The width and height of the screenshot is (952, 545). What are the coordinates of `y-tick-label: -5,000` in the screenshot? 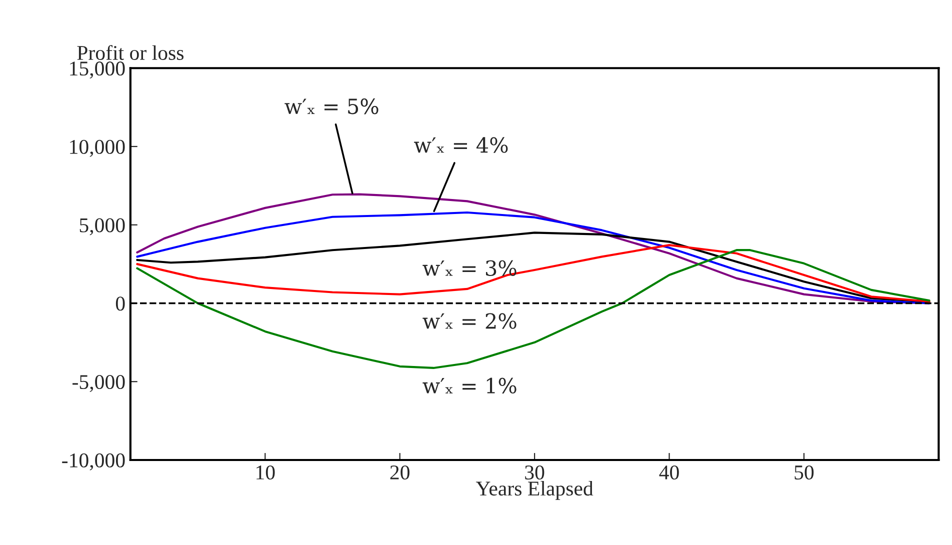 It's located at (98, 383).